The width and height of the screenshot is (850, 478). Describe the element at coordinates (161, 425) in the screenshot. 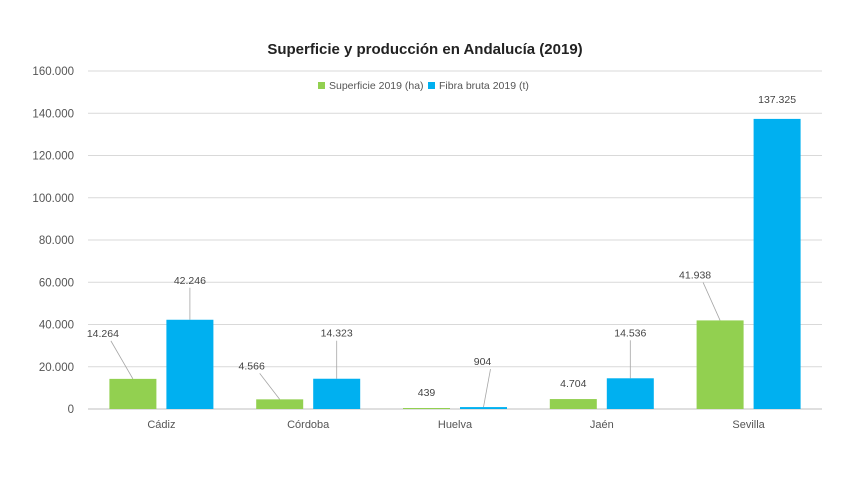

I see `x-tick-label: Cádiz` at that location.